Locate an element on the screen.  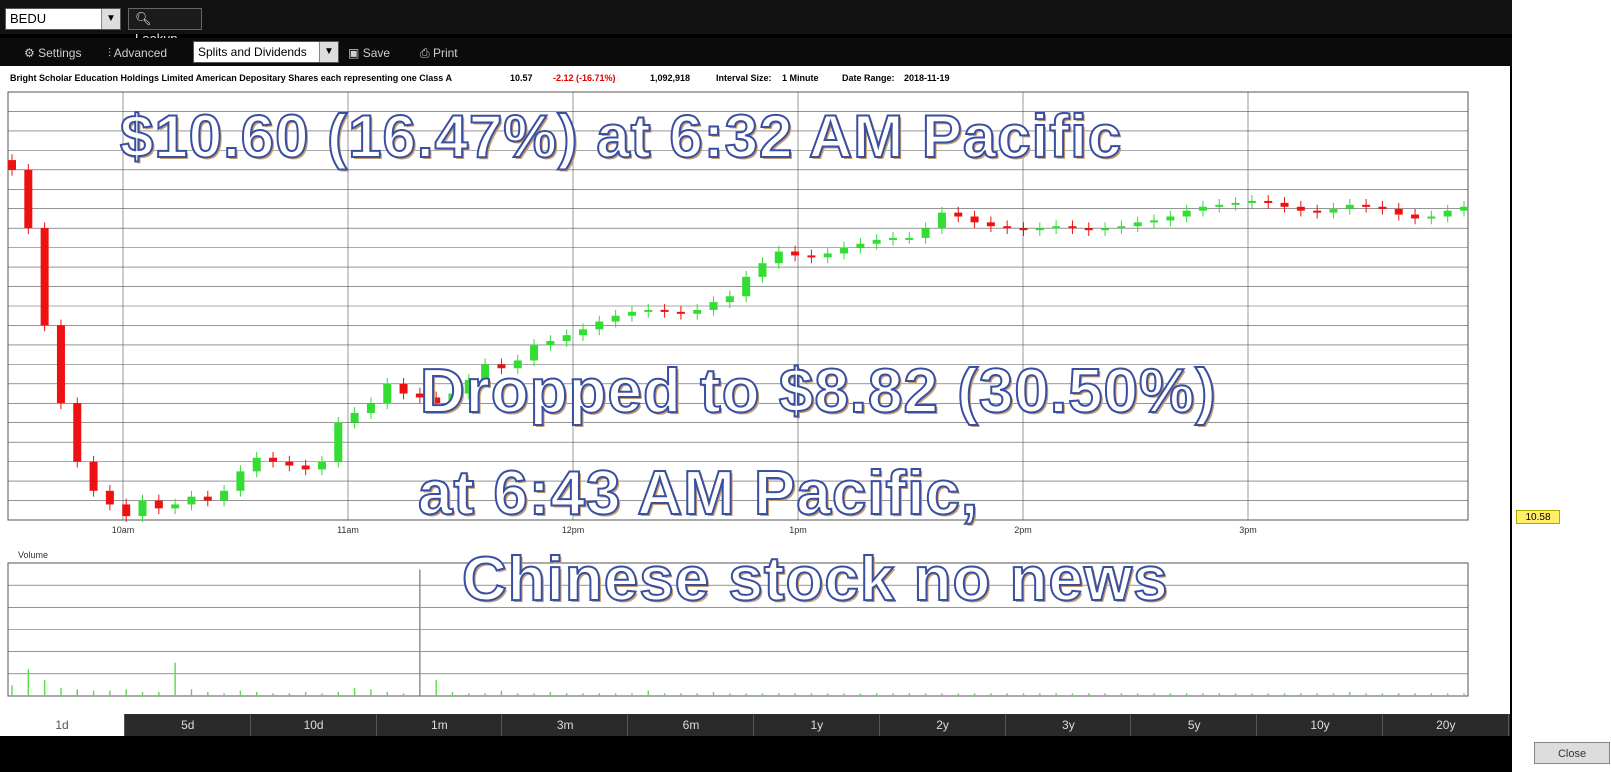
period-1y: 1y is located at coordinates (817, 725).